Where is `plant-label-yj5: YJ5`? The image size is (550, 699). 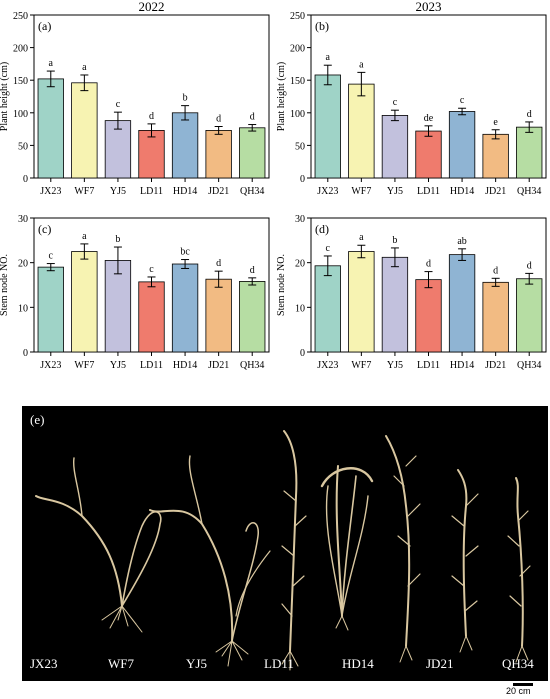 plant-label-yj5: YJ5 is located at coordinates (196, 663).